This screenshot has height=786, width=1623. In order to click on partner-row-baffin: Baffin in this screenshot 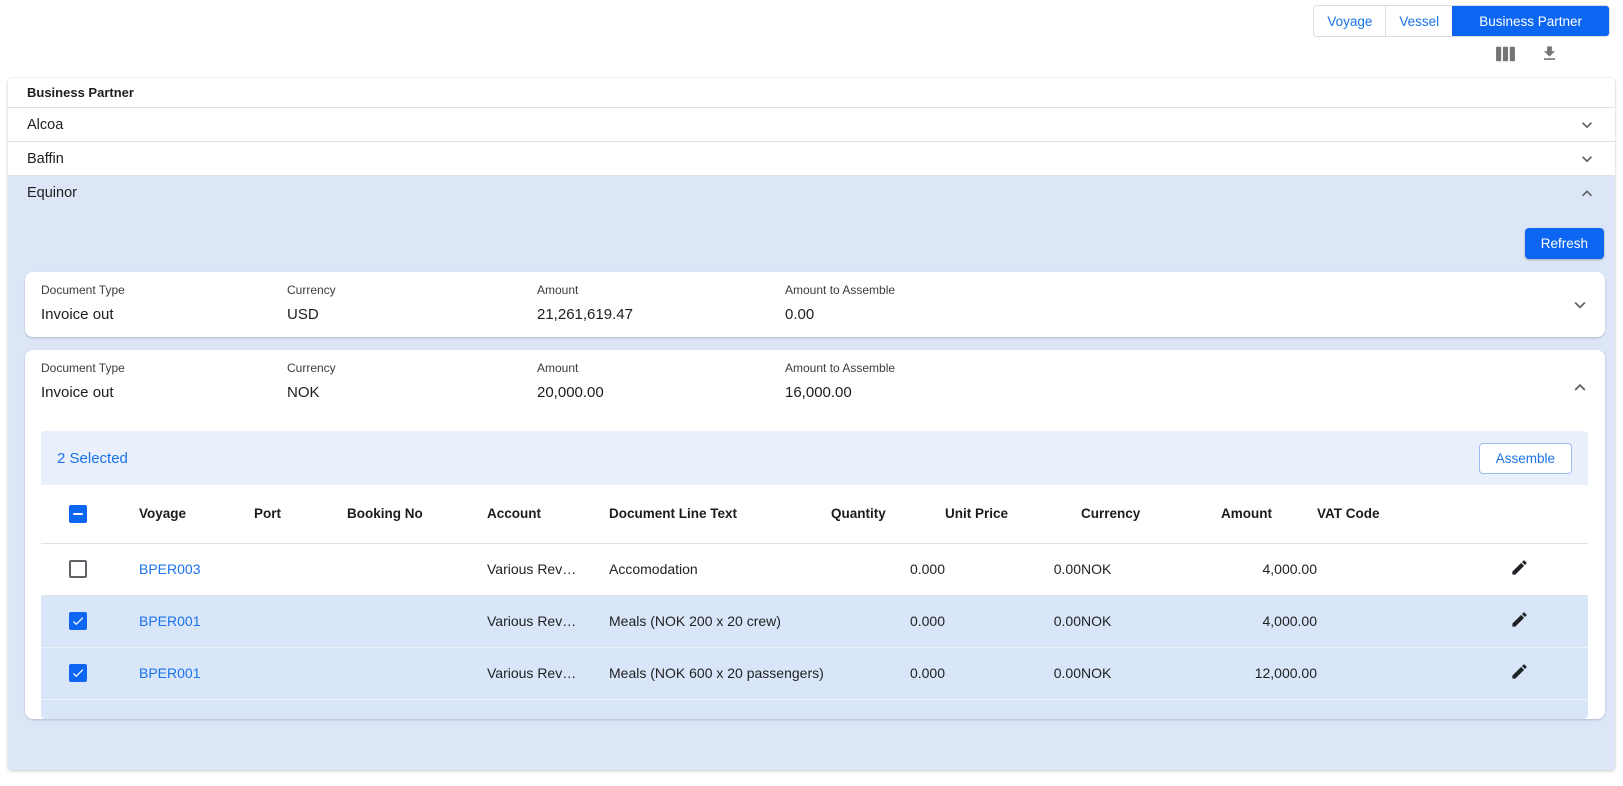, I will do `click(811, 159)`.